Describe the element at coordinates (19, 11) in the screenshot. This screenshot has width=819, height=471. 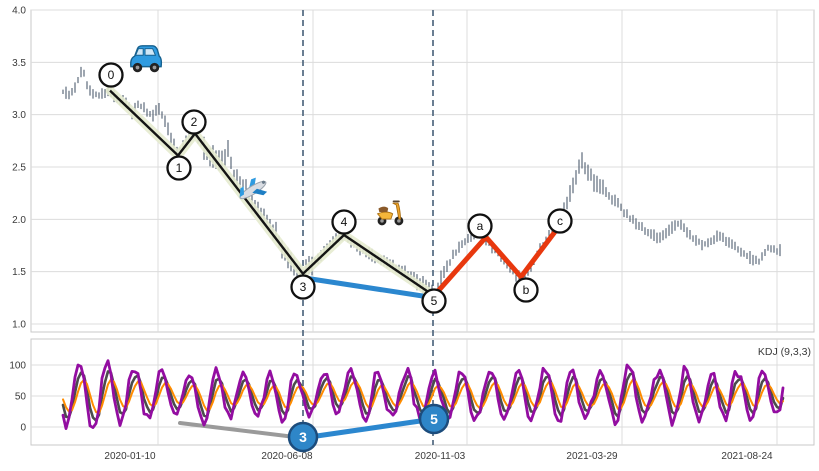
I see `price-ytick-label: 4.0` at that location.